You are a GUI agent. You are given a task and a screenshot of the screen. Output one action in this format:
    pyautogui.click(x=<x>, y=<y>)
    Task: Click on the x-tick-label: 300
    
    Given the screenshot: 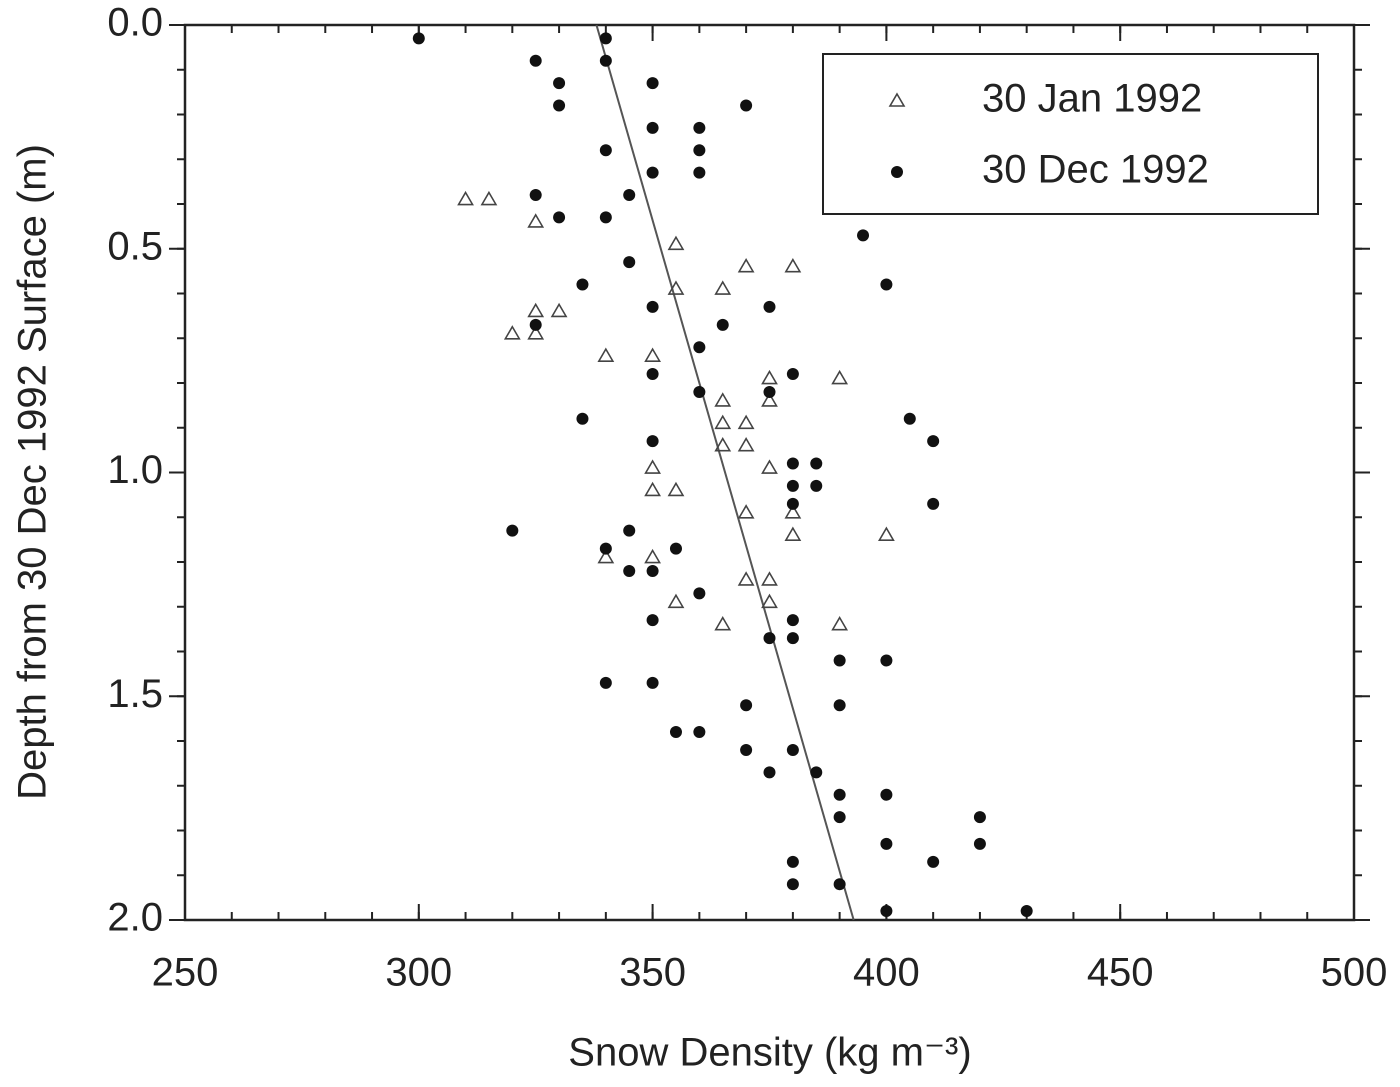 What is the action you would take?
    pyautogui.click(x=418, y=973)
    